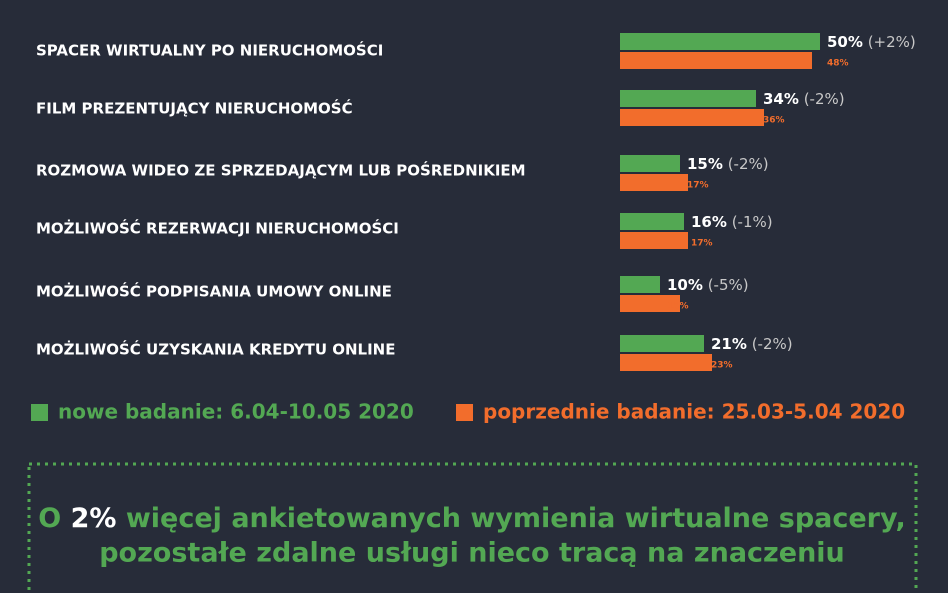  Describe the element at coordinates (709, 222) in the screenshot. I see `value-label: 16%` at that location.